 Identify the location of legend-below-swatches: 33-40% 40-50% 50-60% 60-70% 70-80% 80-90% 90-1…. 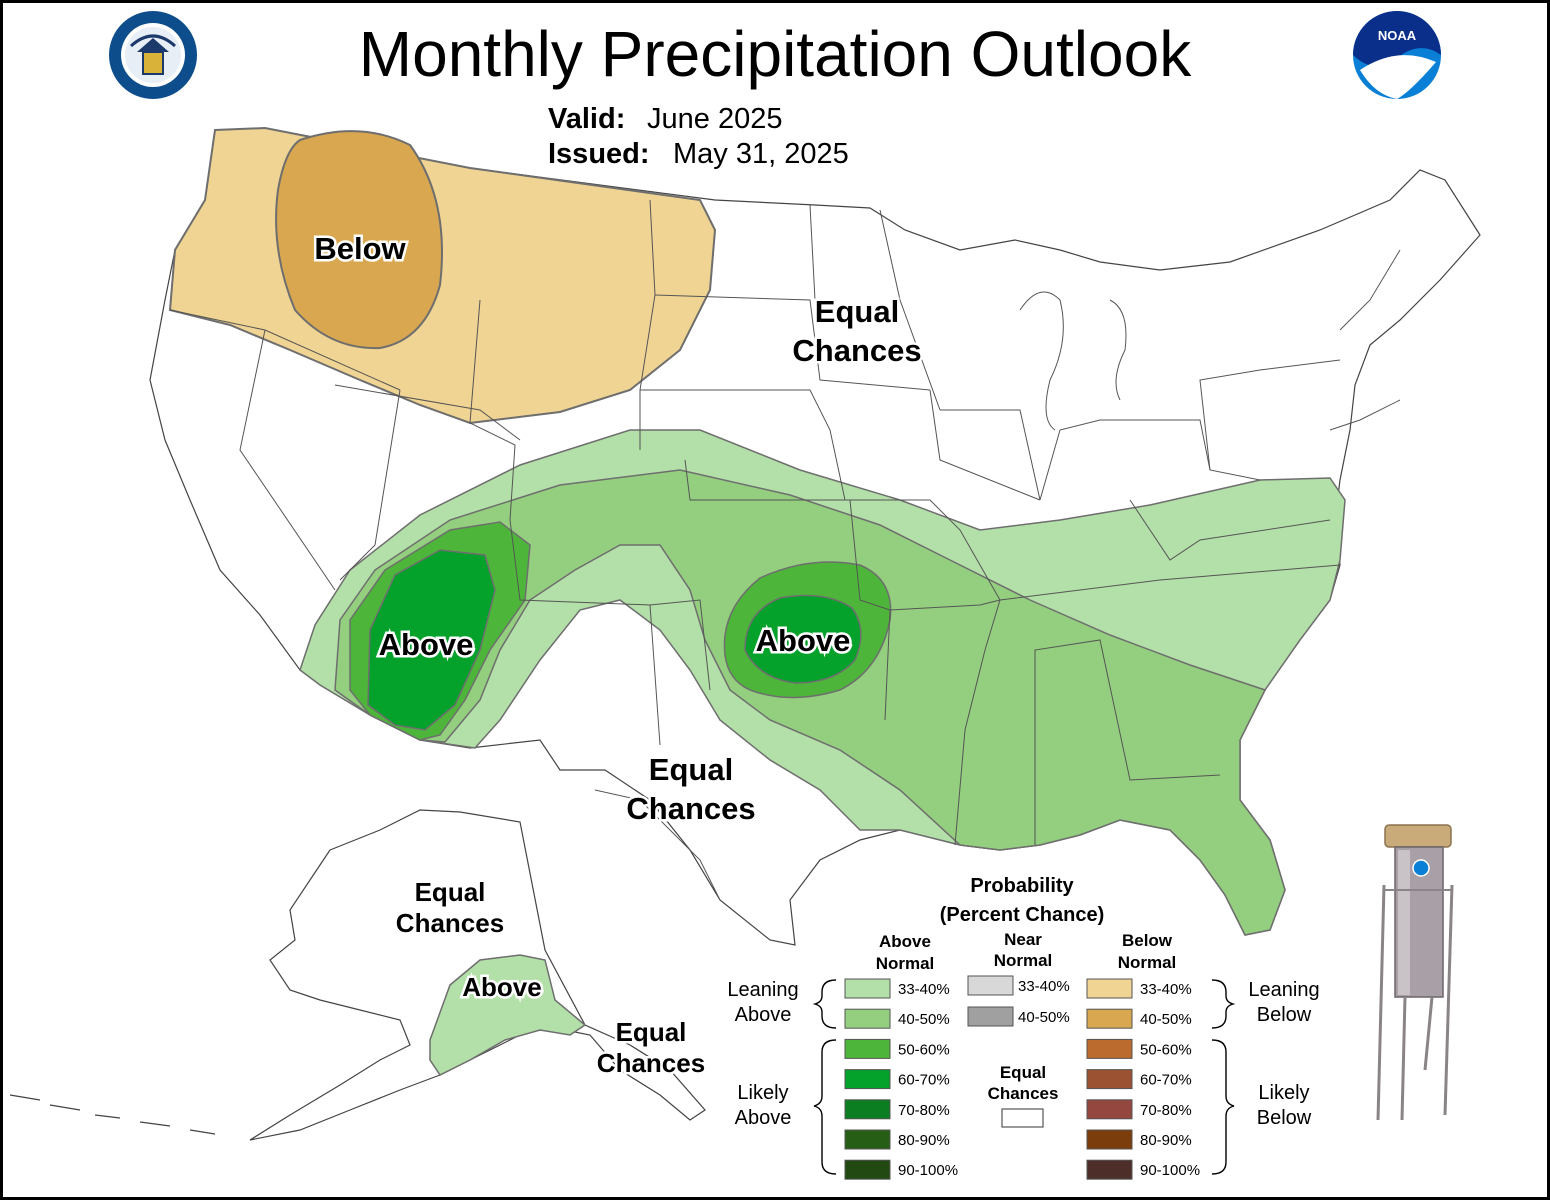
(1143, 1079).